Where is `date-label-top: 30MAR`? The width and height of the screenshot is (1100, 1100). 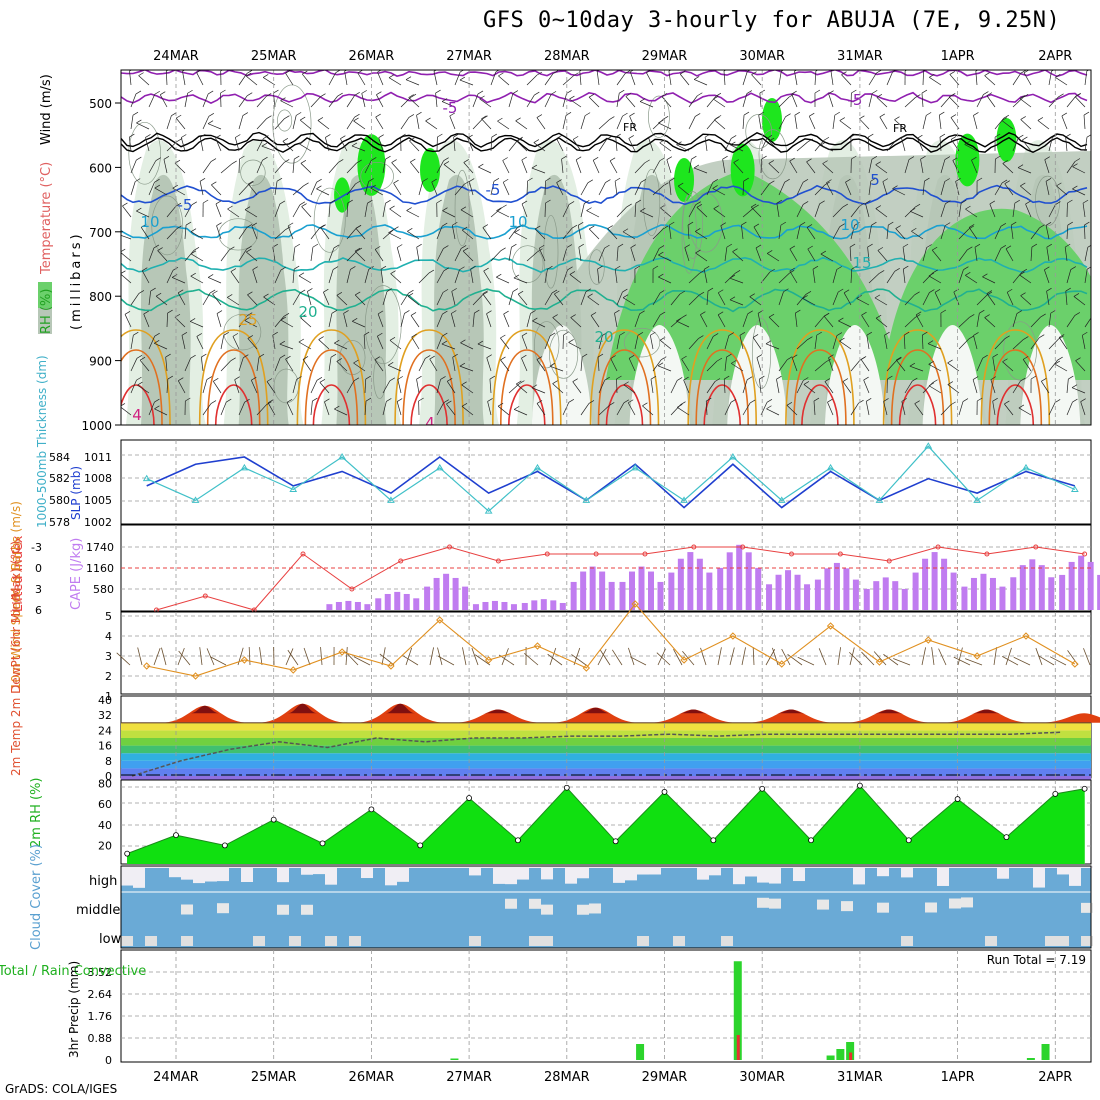
date-label-top: 30MAR is located at coordinates (762, 56).